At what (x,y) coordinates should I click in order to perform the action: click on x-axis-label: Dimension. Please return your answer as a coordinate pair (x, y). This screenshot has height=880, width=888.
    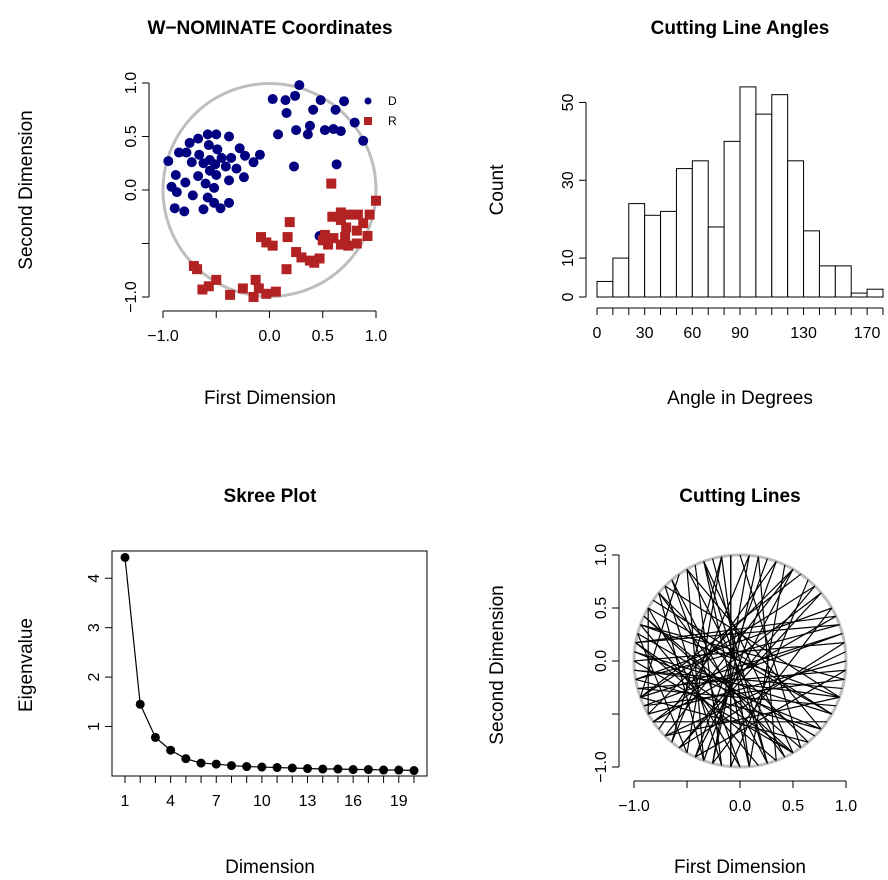
    Looking at the image, I should click on (270, 867).